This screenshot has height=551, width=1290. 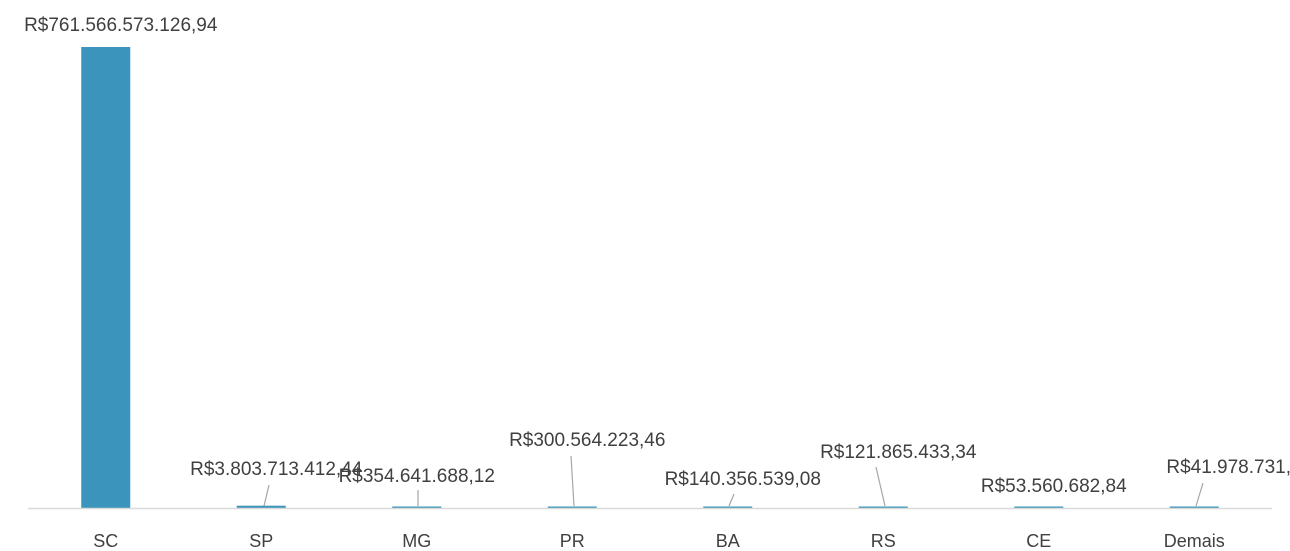 What do you see at coordinates (106, 277) in the screenshot?
I see `bar-sc` at bounding box center [106, 277].